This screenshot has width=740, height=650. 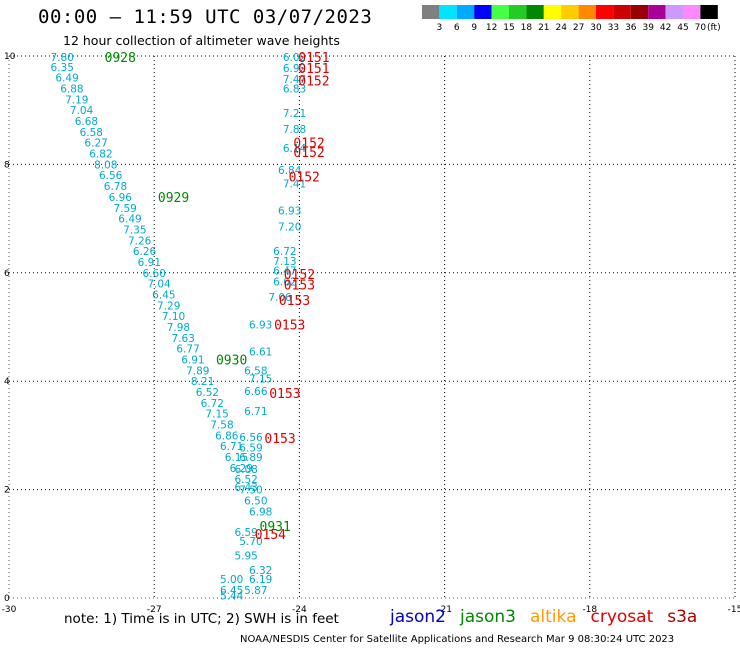 I want to click on satellite-legend: jason2 jason3 altika cryosat s3a, so click(x=550, y=617).